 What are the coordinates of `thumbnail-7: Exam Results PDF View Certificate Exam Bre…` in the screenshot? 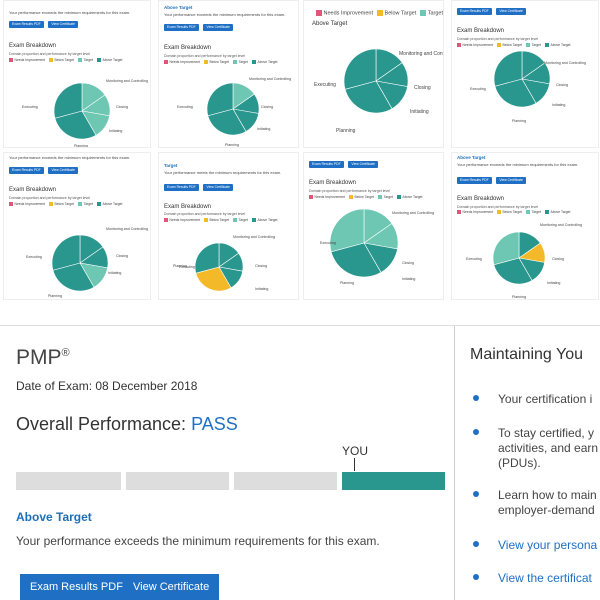 It's located at (373, 226).